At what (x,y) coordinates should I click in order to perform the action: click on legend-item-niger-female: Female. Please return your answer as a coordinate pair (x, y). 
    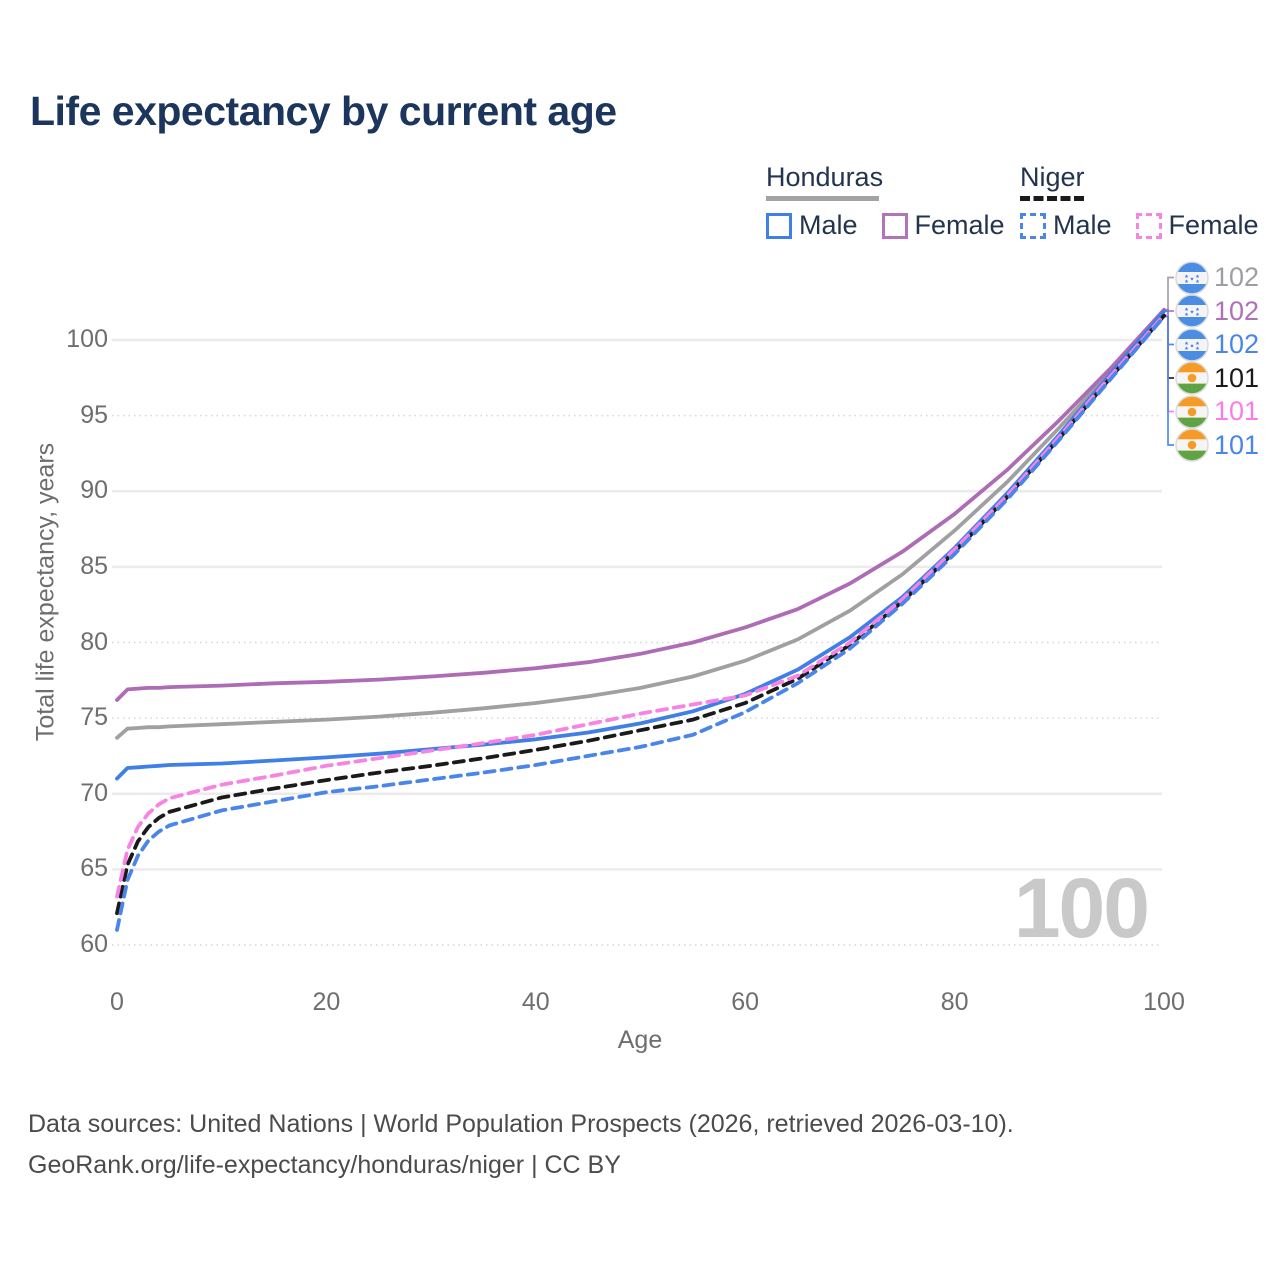
    Looking at the image, I should click on (1197, 225).